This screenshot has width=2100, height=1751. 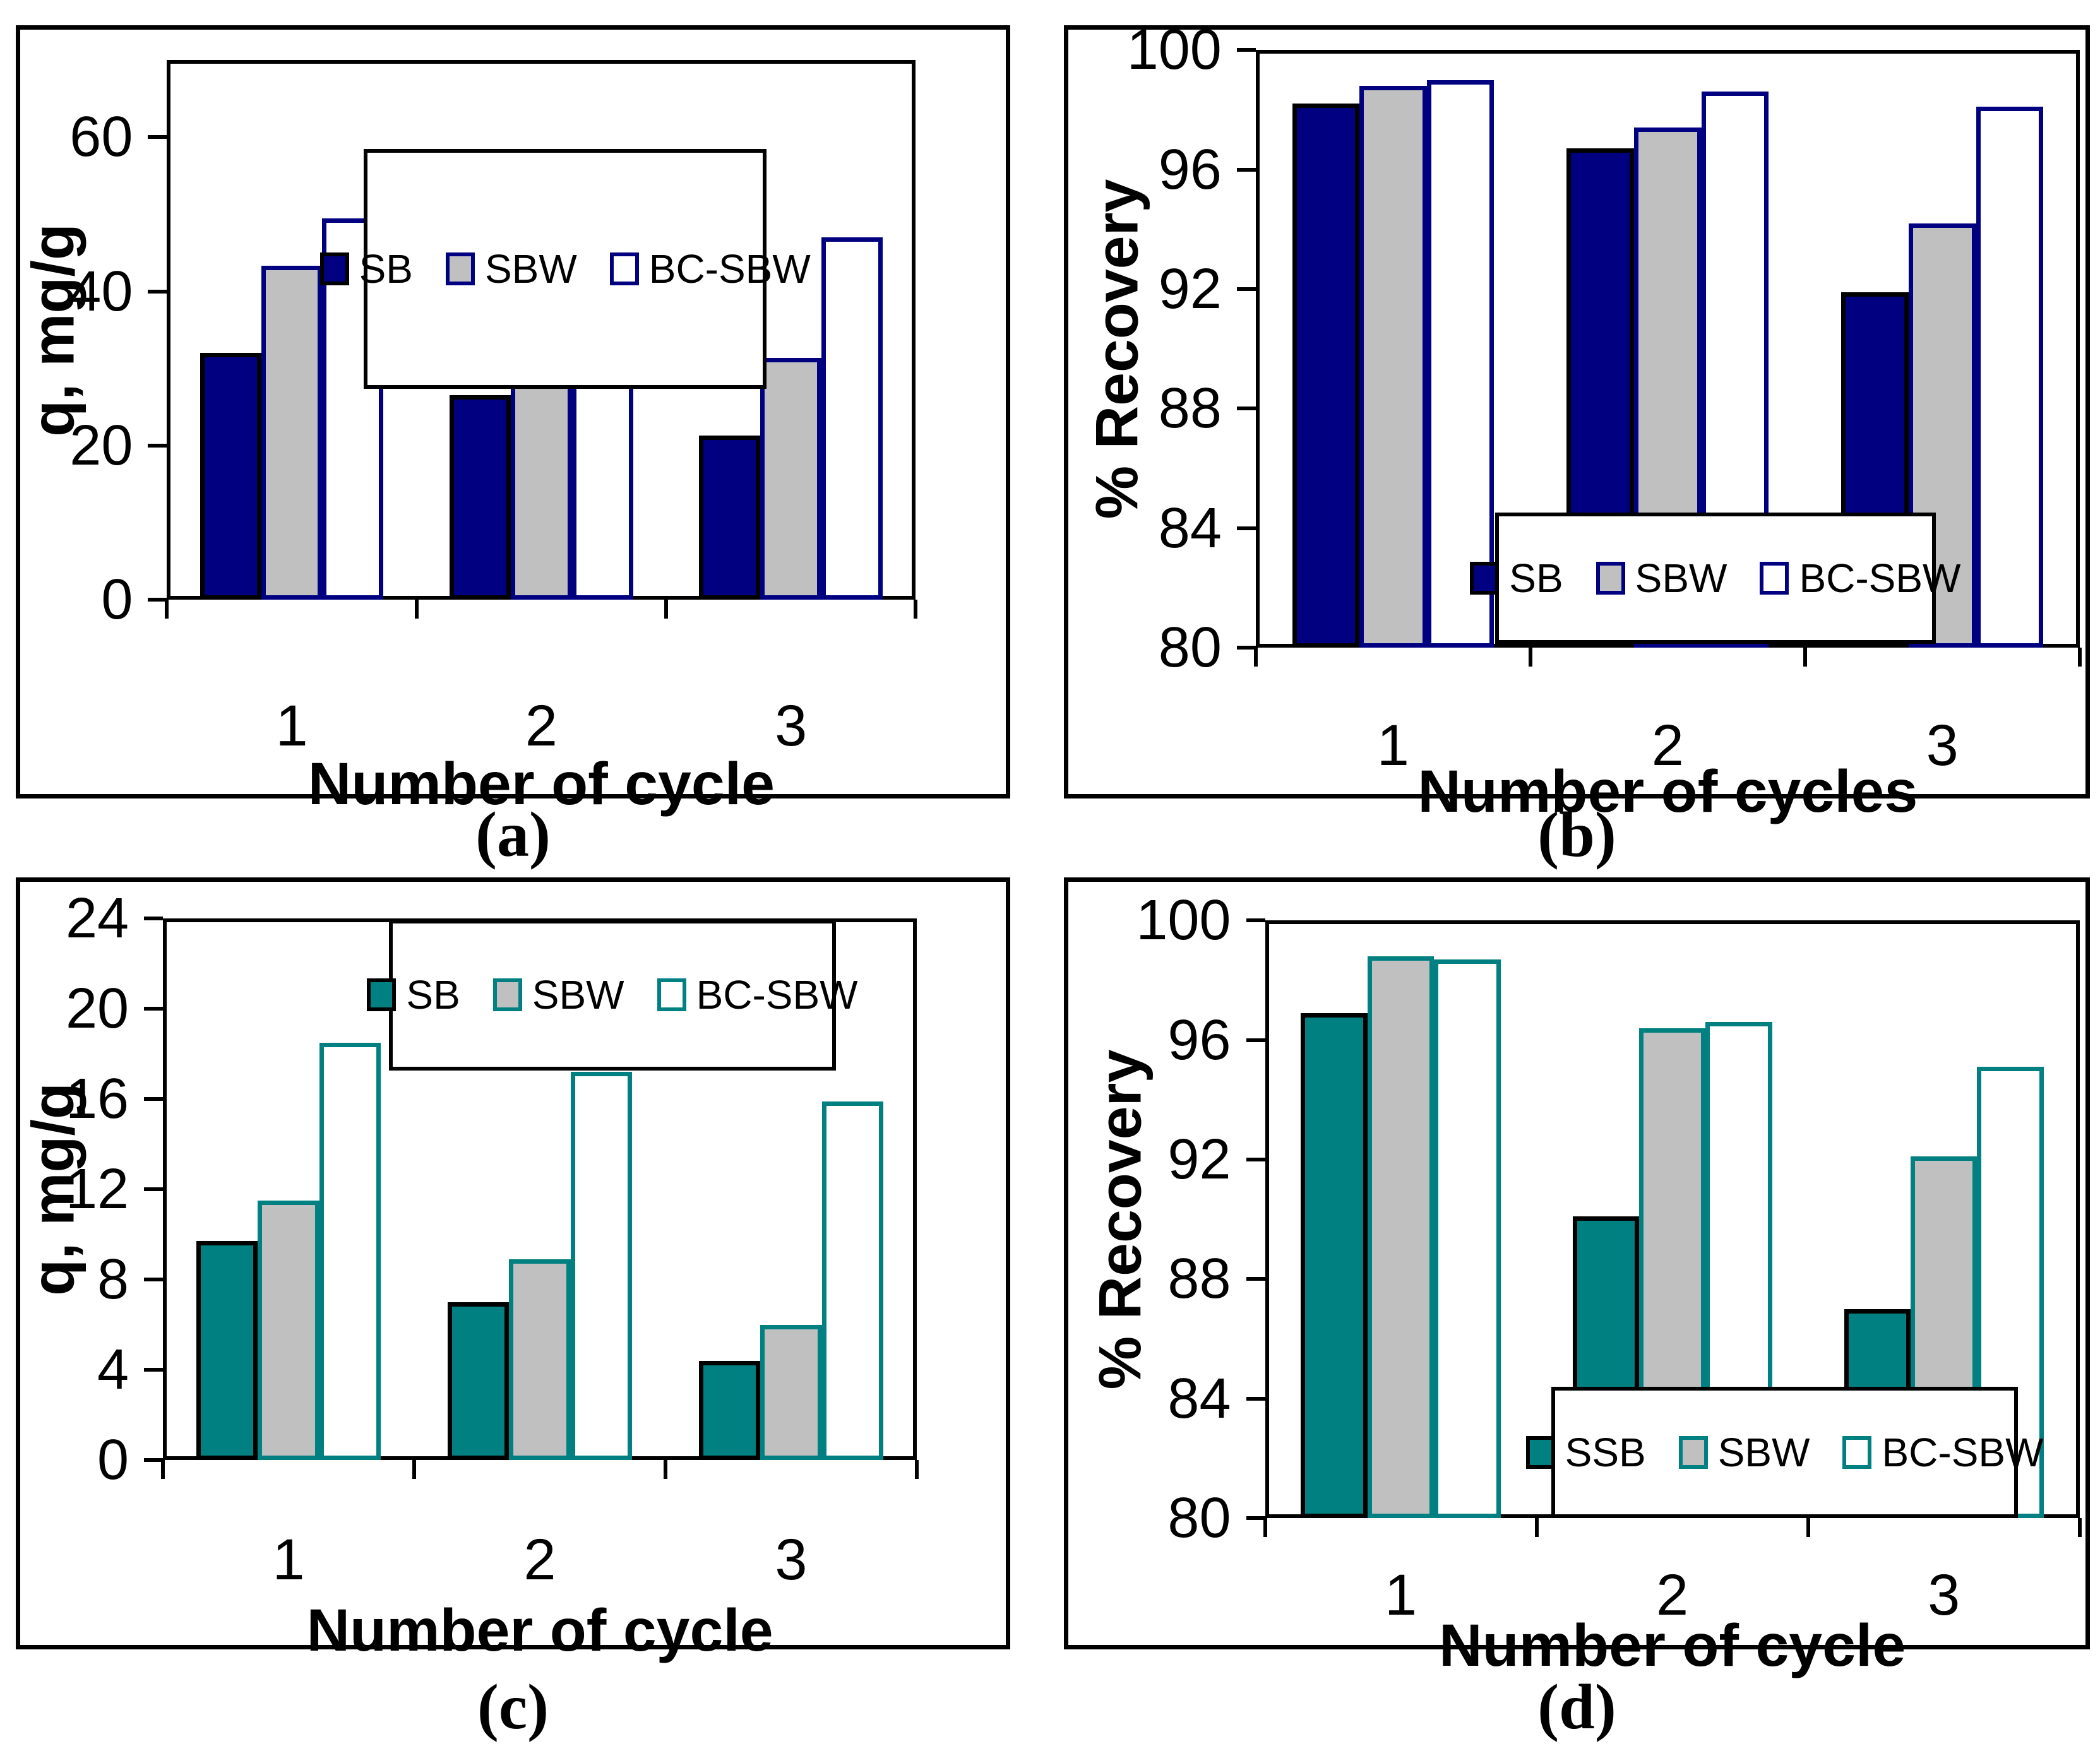 I want to click on subfigure-caption-b: (b), so click(x=1576, y=834).